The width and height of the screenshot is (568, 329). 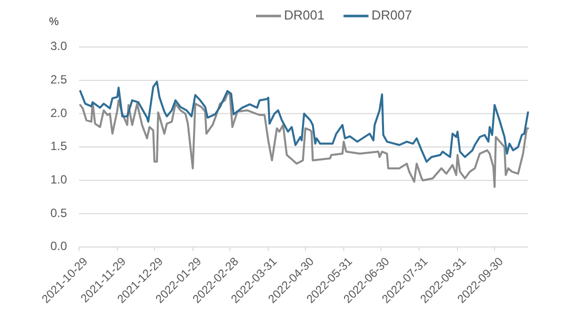 What do you see at coordinates (54, 22) in the screenshot?
I see `y-axis-title: %` at bounding box center [54, 22].